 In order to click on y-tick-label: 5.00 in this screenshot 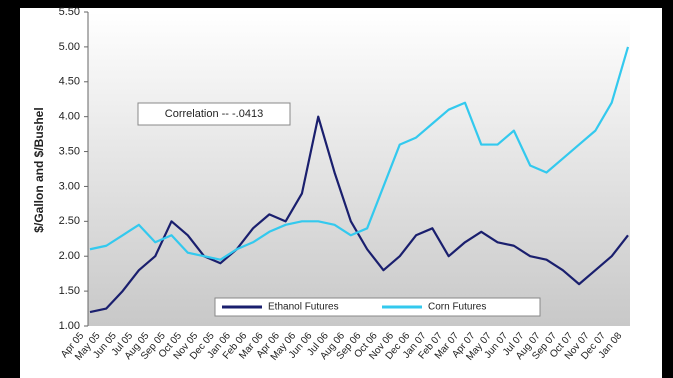, I will do `click(69, 47)`.